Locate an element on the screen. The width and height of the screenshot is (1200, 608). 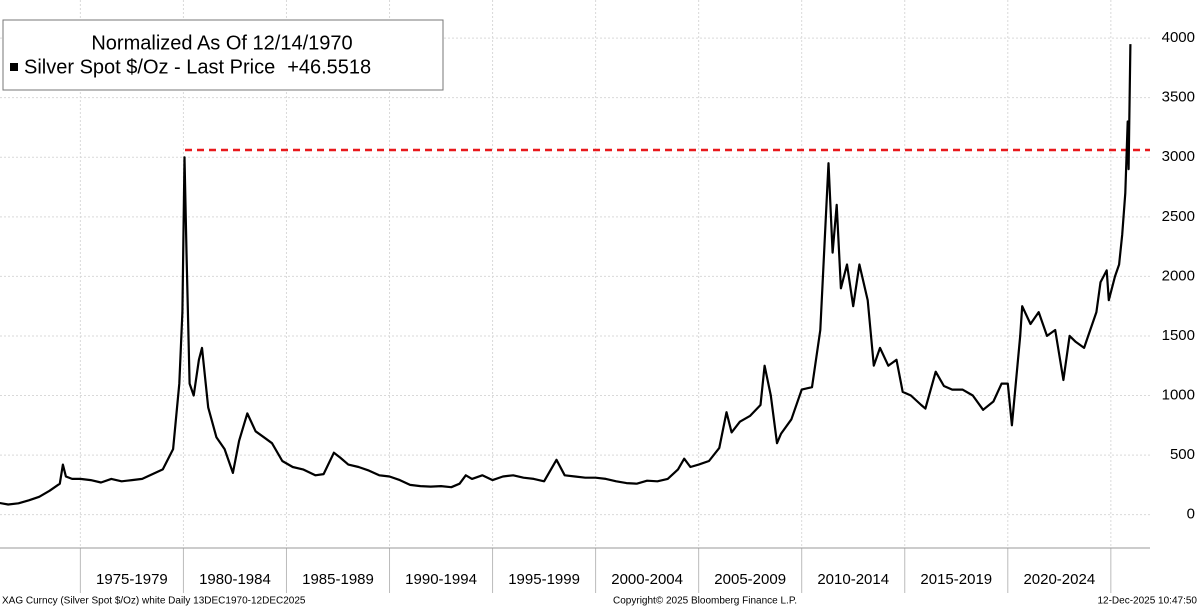
y-tick-label: 0 is located at coordinates (1191, 514).